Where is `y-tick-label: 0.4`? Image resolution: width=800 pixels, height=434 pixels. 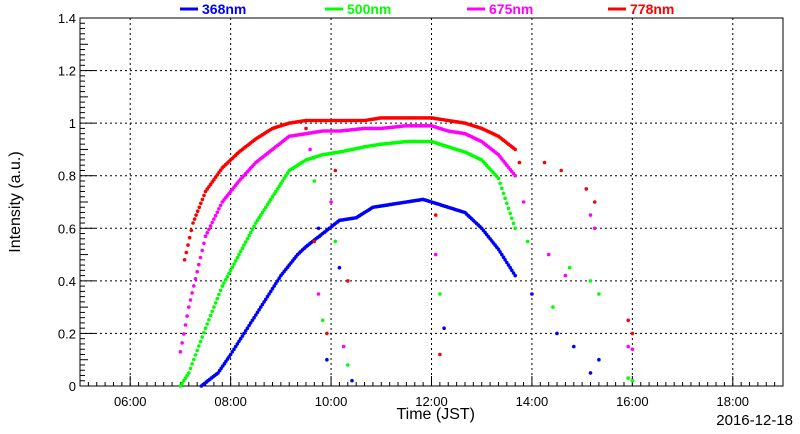
y-tick-label: 0.4 is located at coordinates (67, 281).